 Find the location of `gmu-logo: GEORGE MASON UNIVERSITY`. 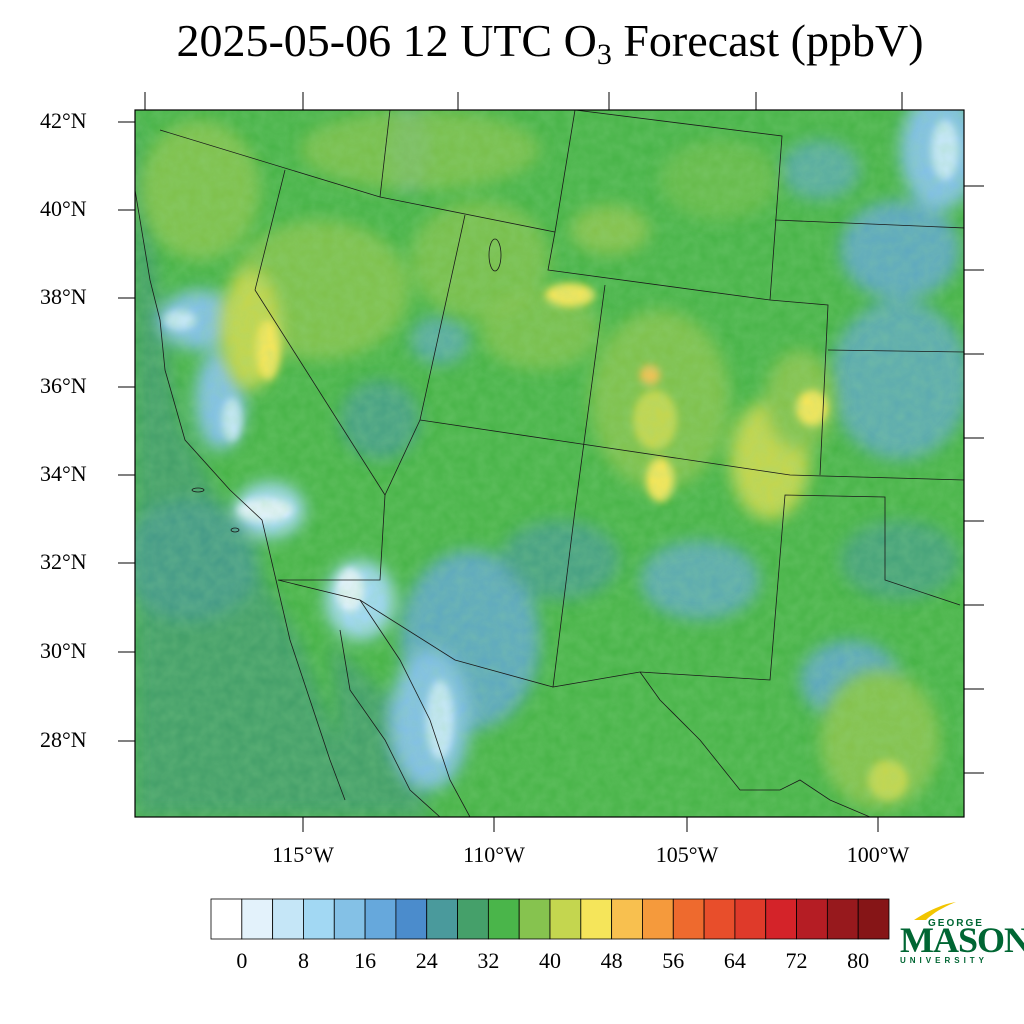

gmu-logo: GEORGE MASON UNIVERSITY is located at coordinates (960, 933).